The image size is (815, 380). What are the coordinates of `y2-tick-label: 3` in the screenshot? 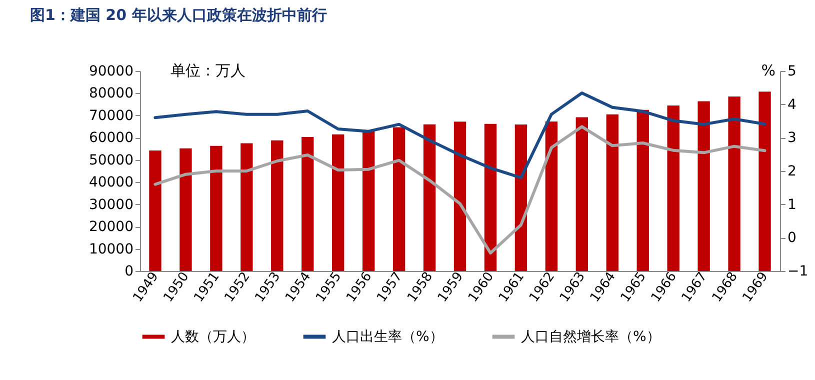 It's located at (792, 138).